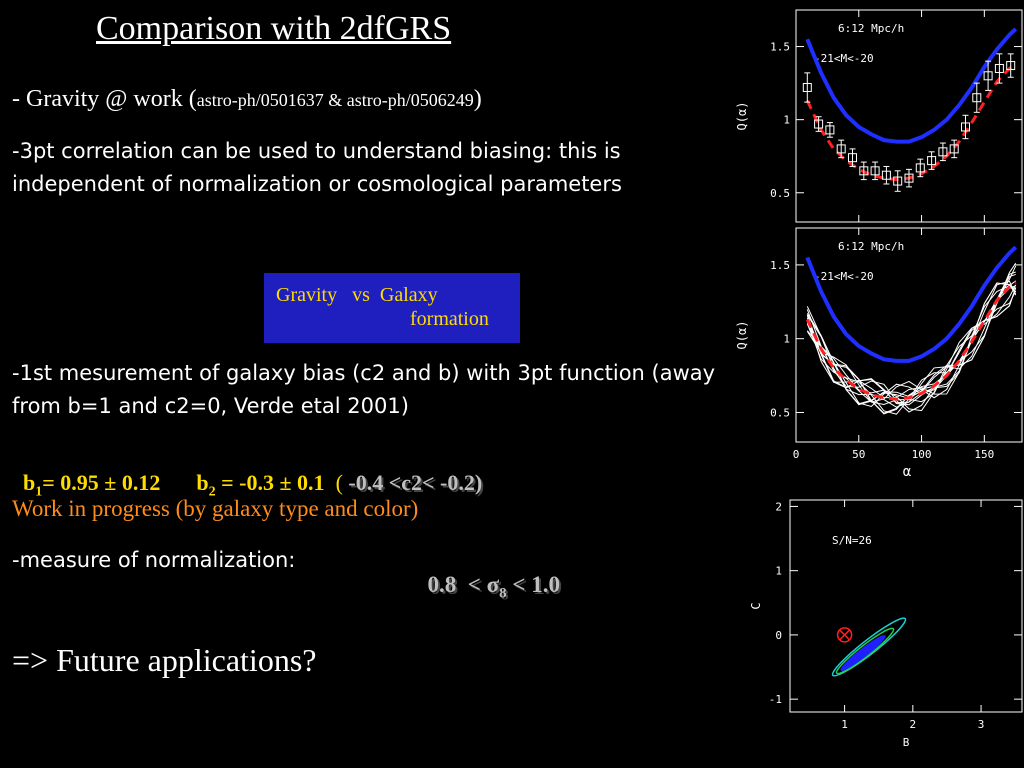  Describe the element at coordinates (913, 724) in the screenshot. I see `x-tick-label: 2` at that location.